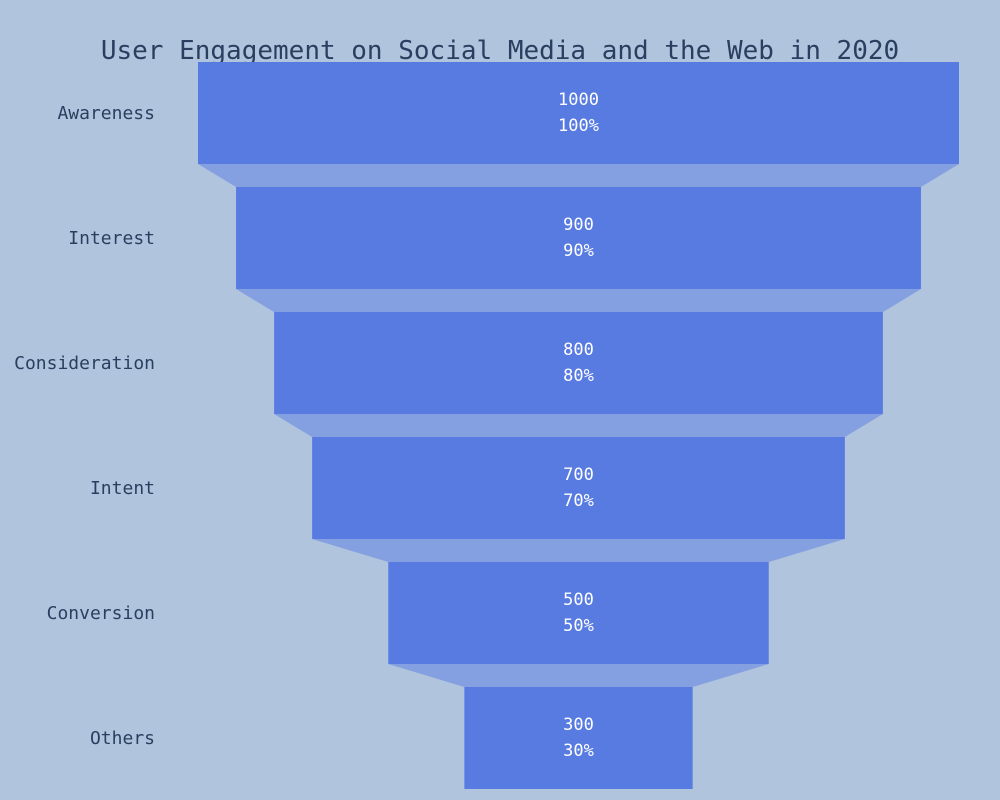  What do you see at coordinates (578, 475) in the screenshot?
I see `value-label-intent: 700` at bounding box center [578, 475].